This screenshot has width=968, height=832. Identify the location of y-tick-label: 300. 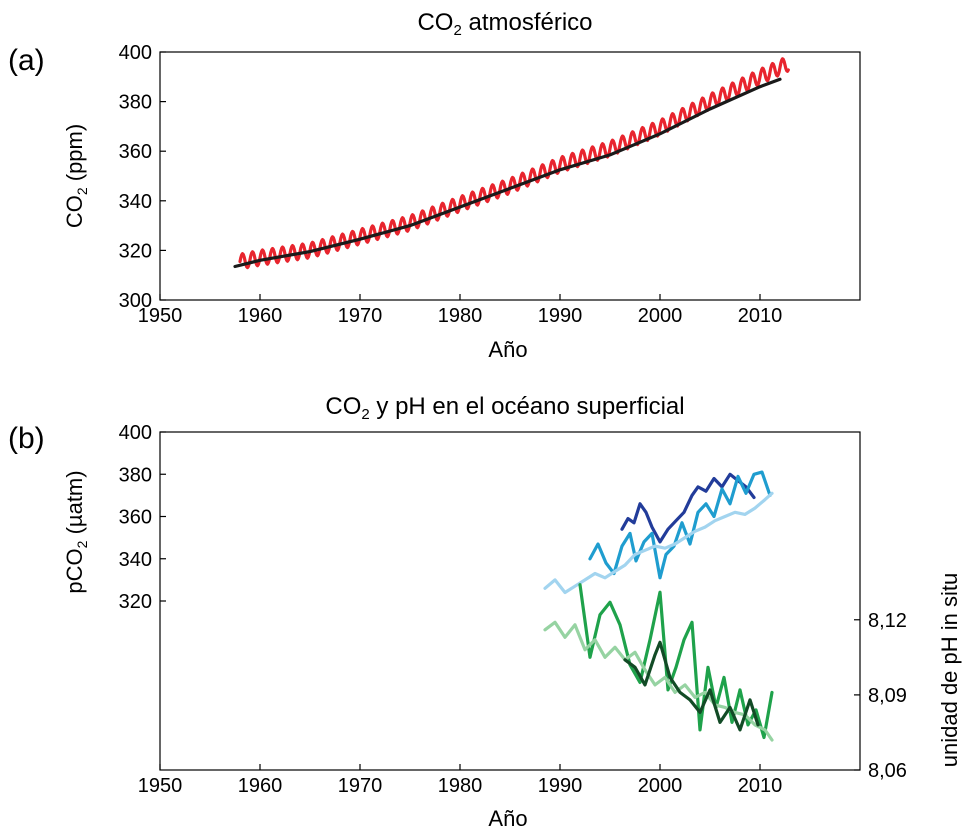
(135, 301).